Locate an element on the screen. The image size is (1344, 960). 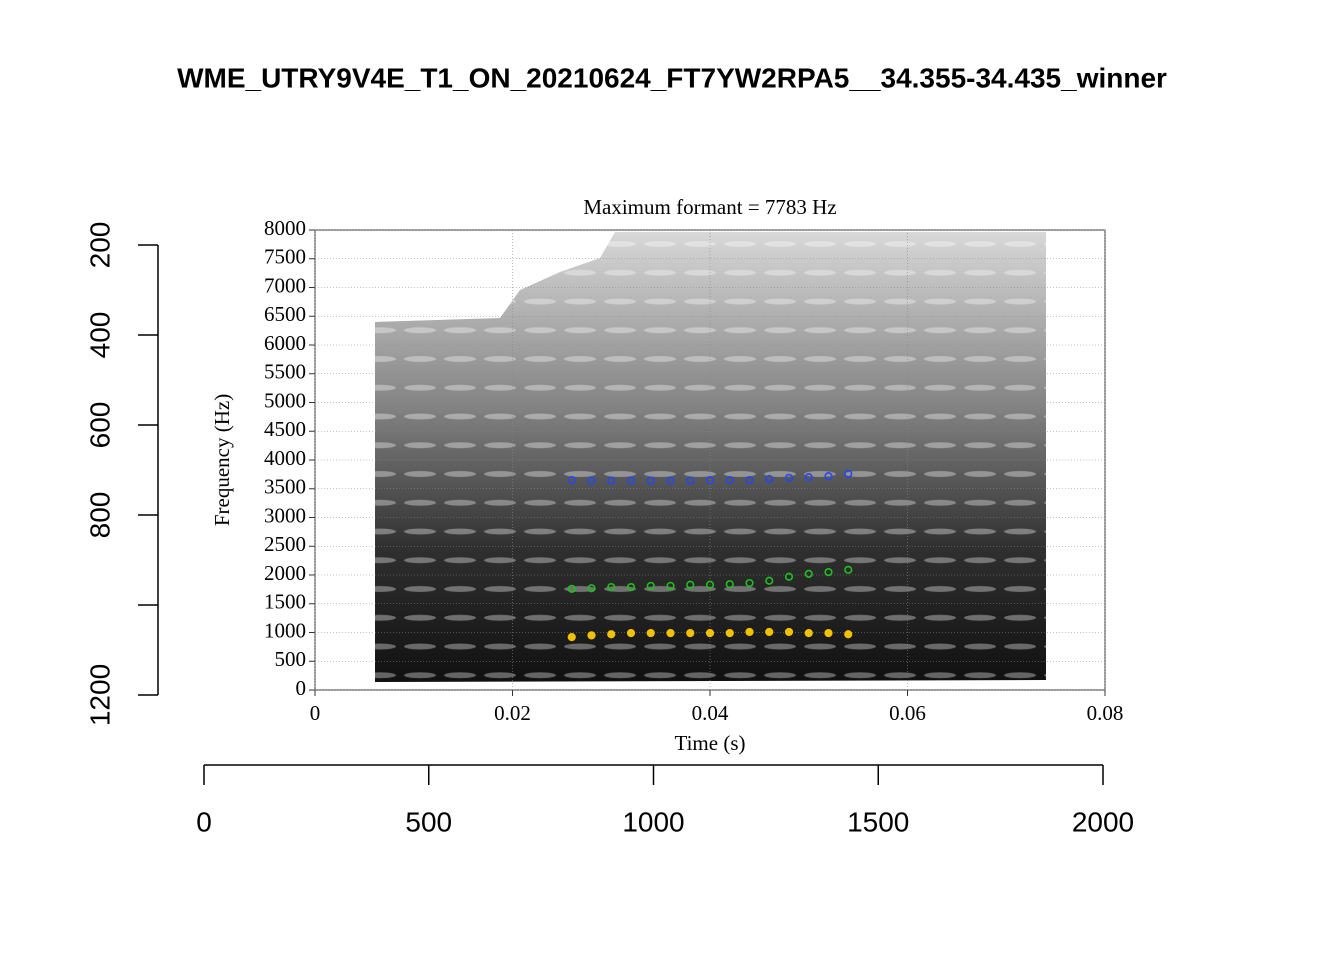
y-tick-label: 400 is located at coordinates (99, 335).